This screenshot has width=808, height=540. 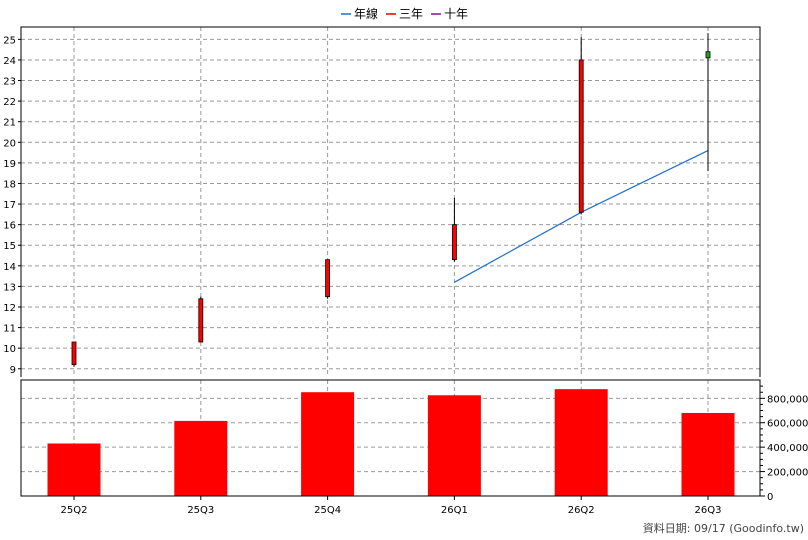 I want to click on volume-tick-label: 400,000, so click(x=787, y=448).